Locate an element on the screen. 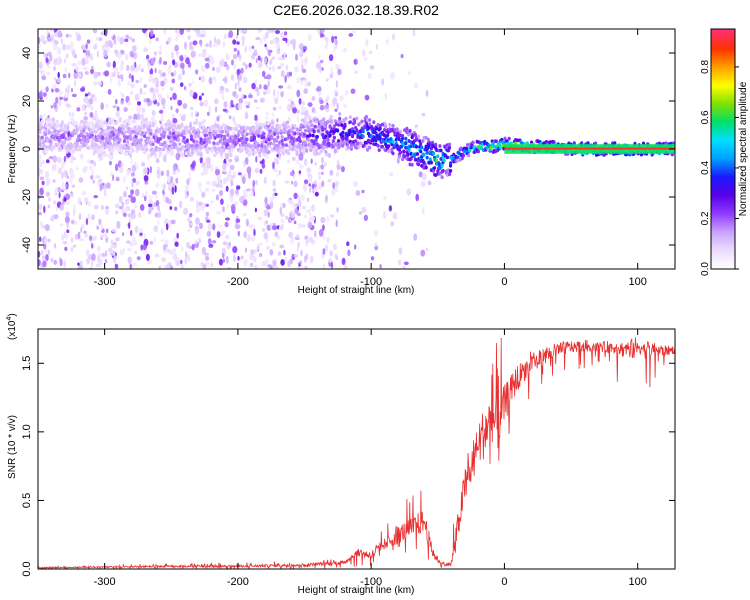  snr-exponent-base: (x10 is located at coordinates (12, 330).